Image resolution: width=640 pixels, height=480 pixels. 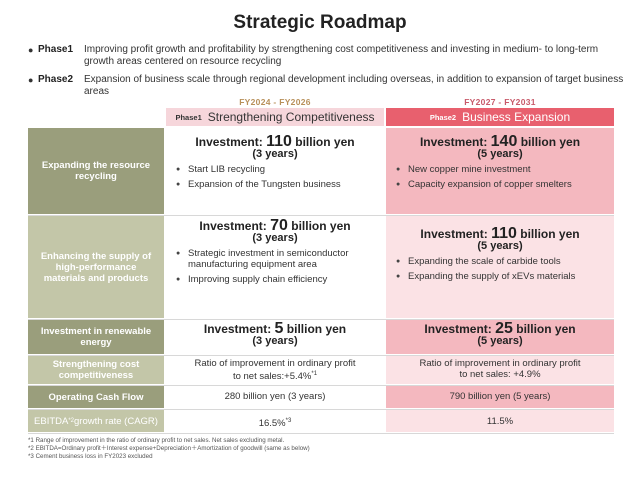 I want to click on cashflow-value: 280 billion yen (3 years), so click(x=275, y=396).